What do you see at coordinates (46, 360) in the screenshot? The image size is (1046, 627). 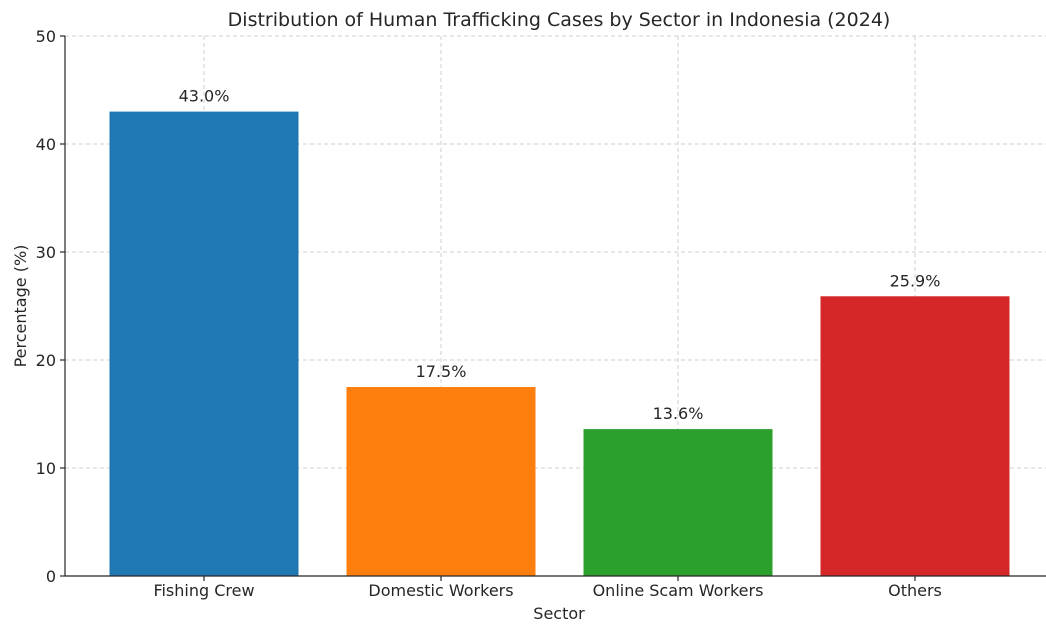 I see `y-tick-label: 20` at bounding box center [46, 360].